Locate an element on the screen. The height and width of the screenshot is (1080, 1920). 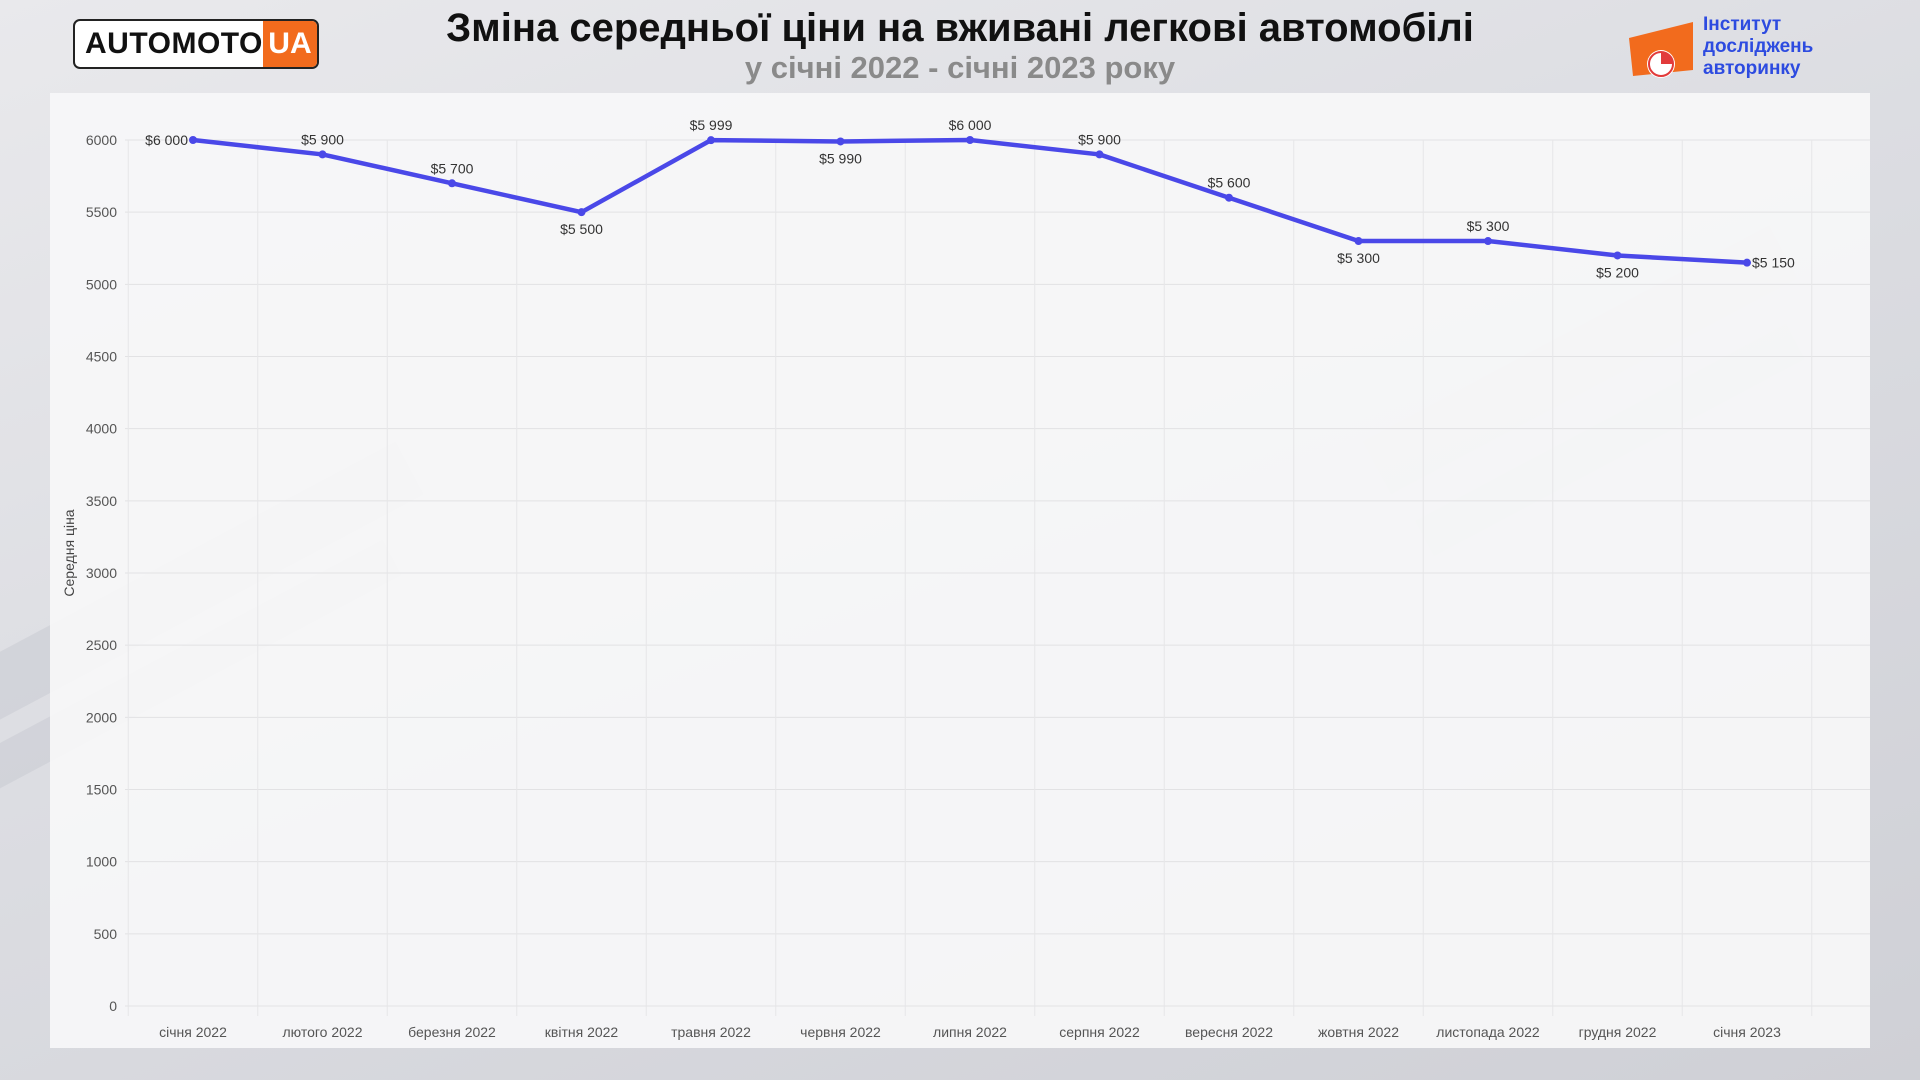
chart-subtitle: у січні 2022 - січні 2023 року is located at coordinates (960, 67).